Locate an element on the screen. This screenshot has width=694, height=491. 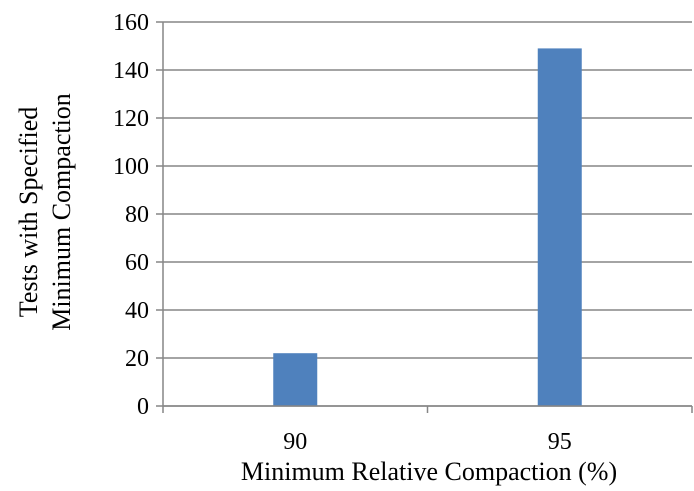
x-tick-label-95: 95 is located at coordinates (560, 442).